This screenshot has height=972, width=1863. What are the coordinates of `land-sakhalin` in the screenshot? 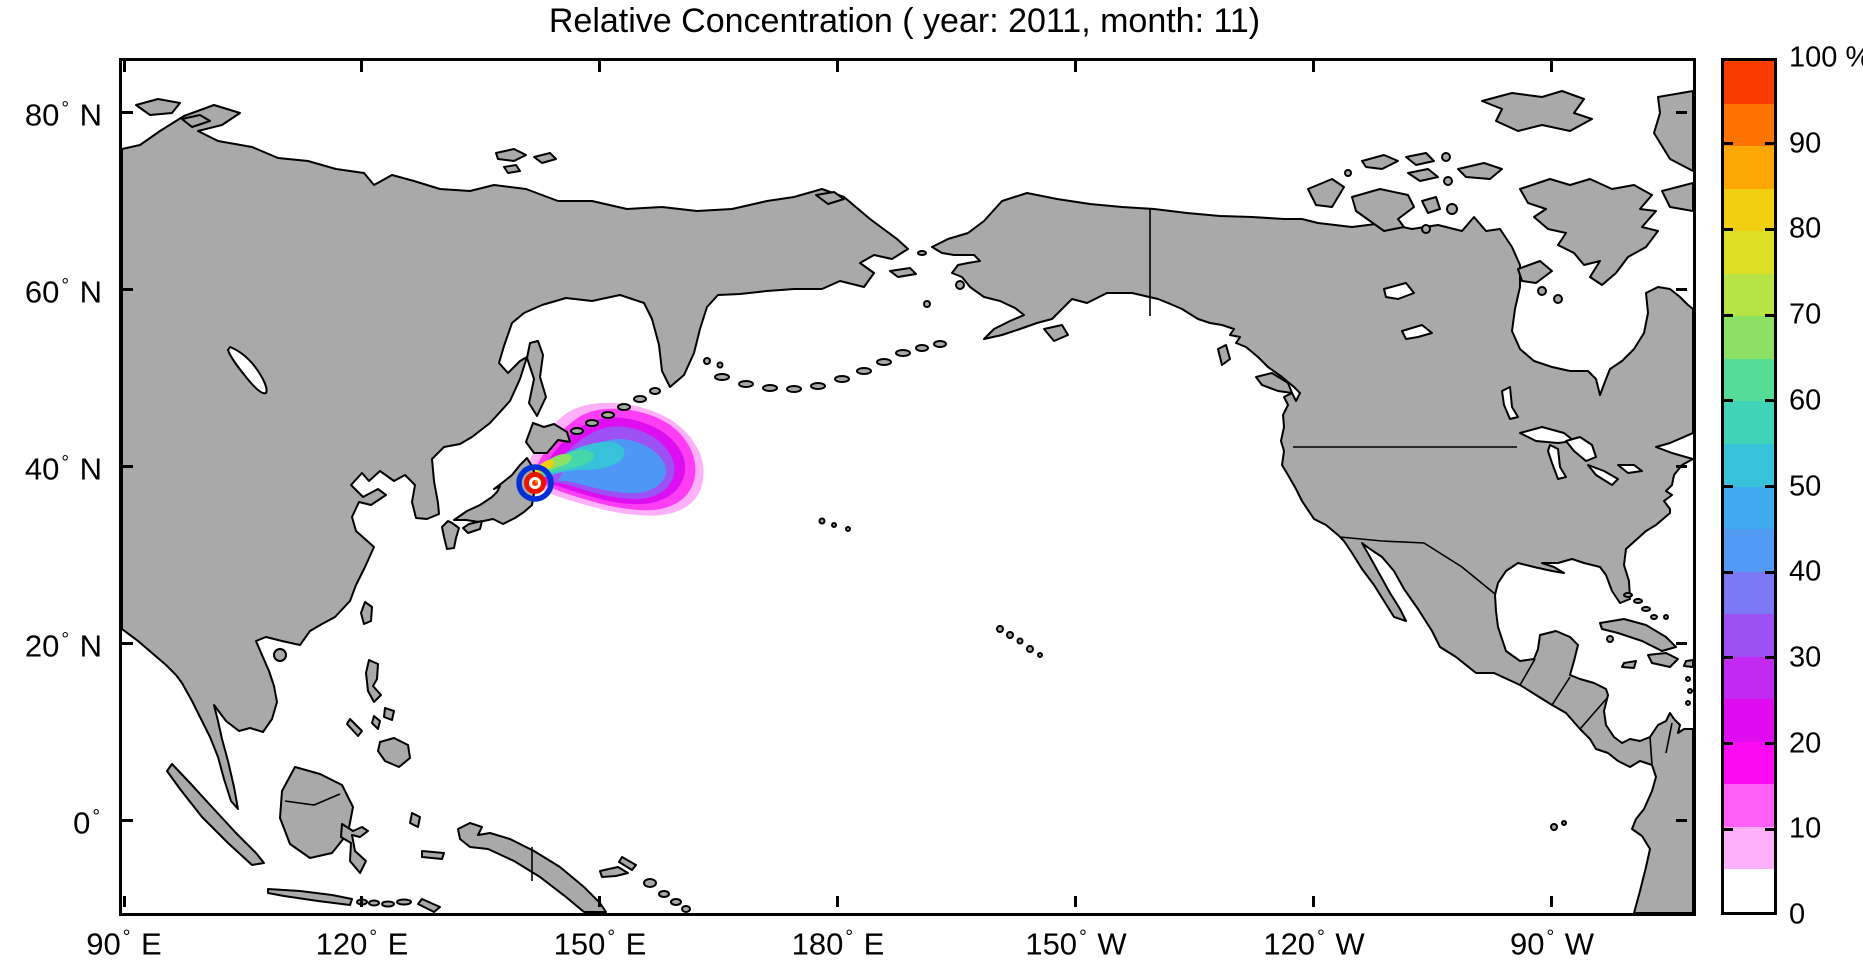 It's located at (536, 378).